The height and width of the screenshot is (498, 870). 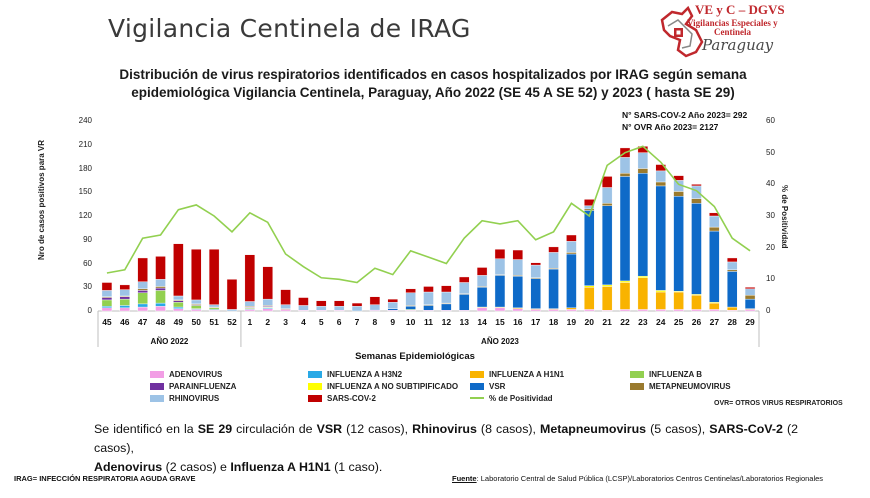 What do you see at coordinates (446, 438) in the screenshot?
I see `summary-count: (2 casos),` at bounding box center [446, 438].